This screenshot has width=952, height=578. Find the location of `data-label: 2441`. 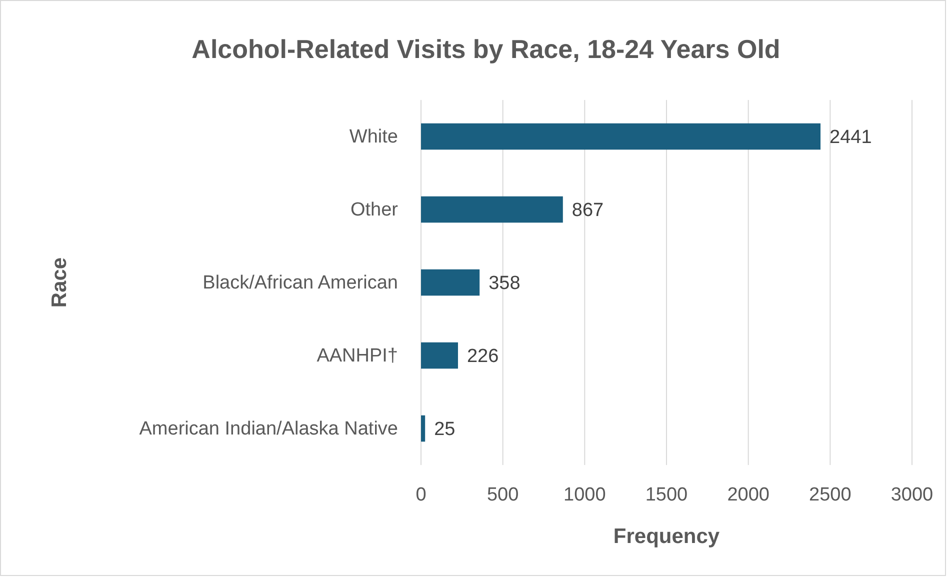

data-label: 2441 is located at coordinates (851, 137).